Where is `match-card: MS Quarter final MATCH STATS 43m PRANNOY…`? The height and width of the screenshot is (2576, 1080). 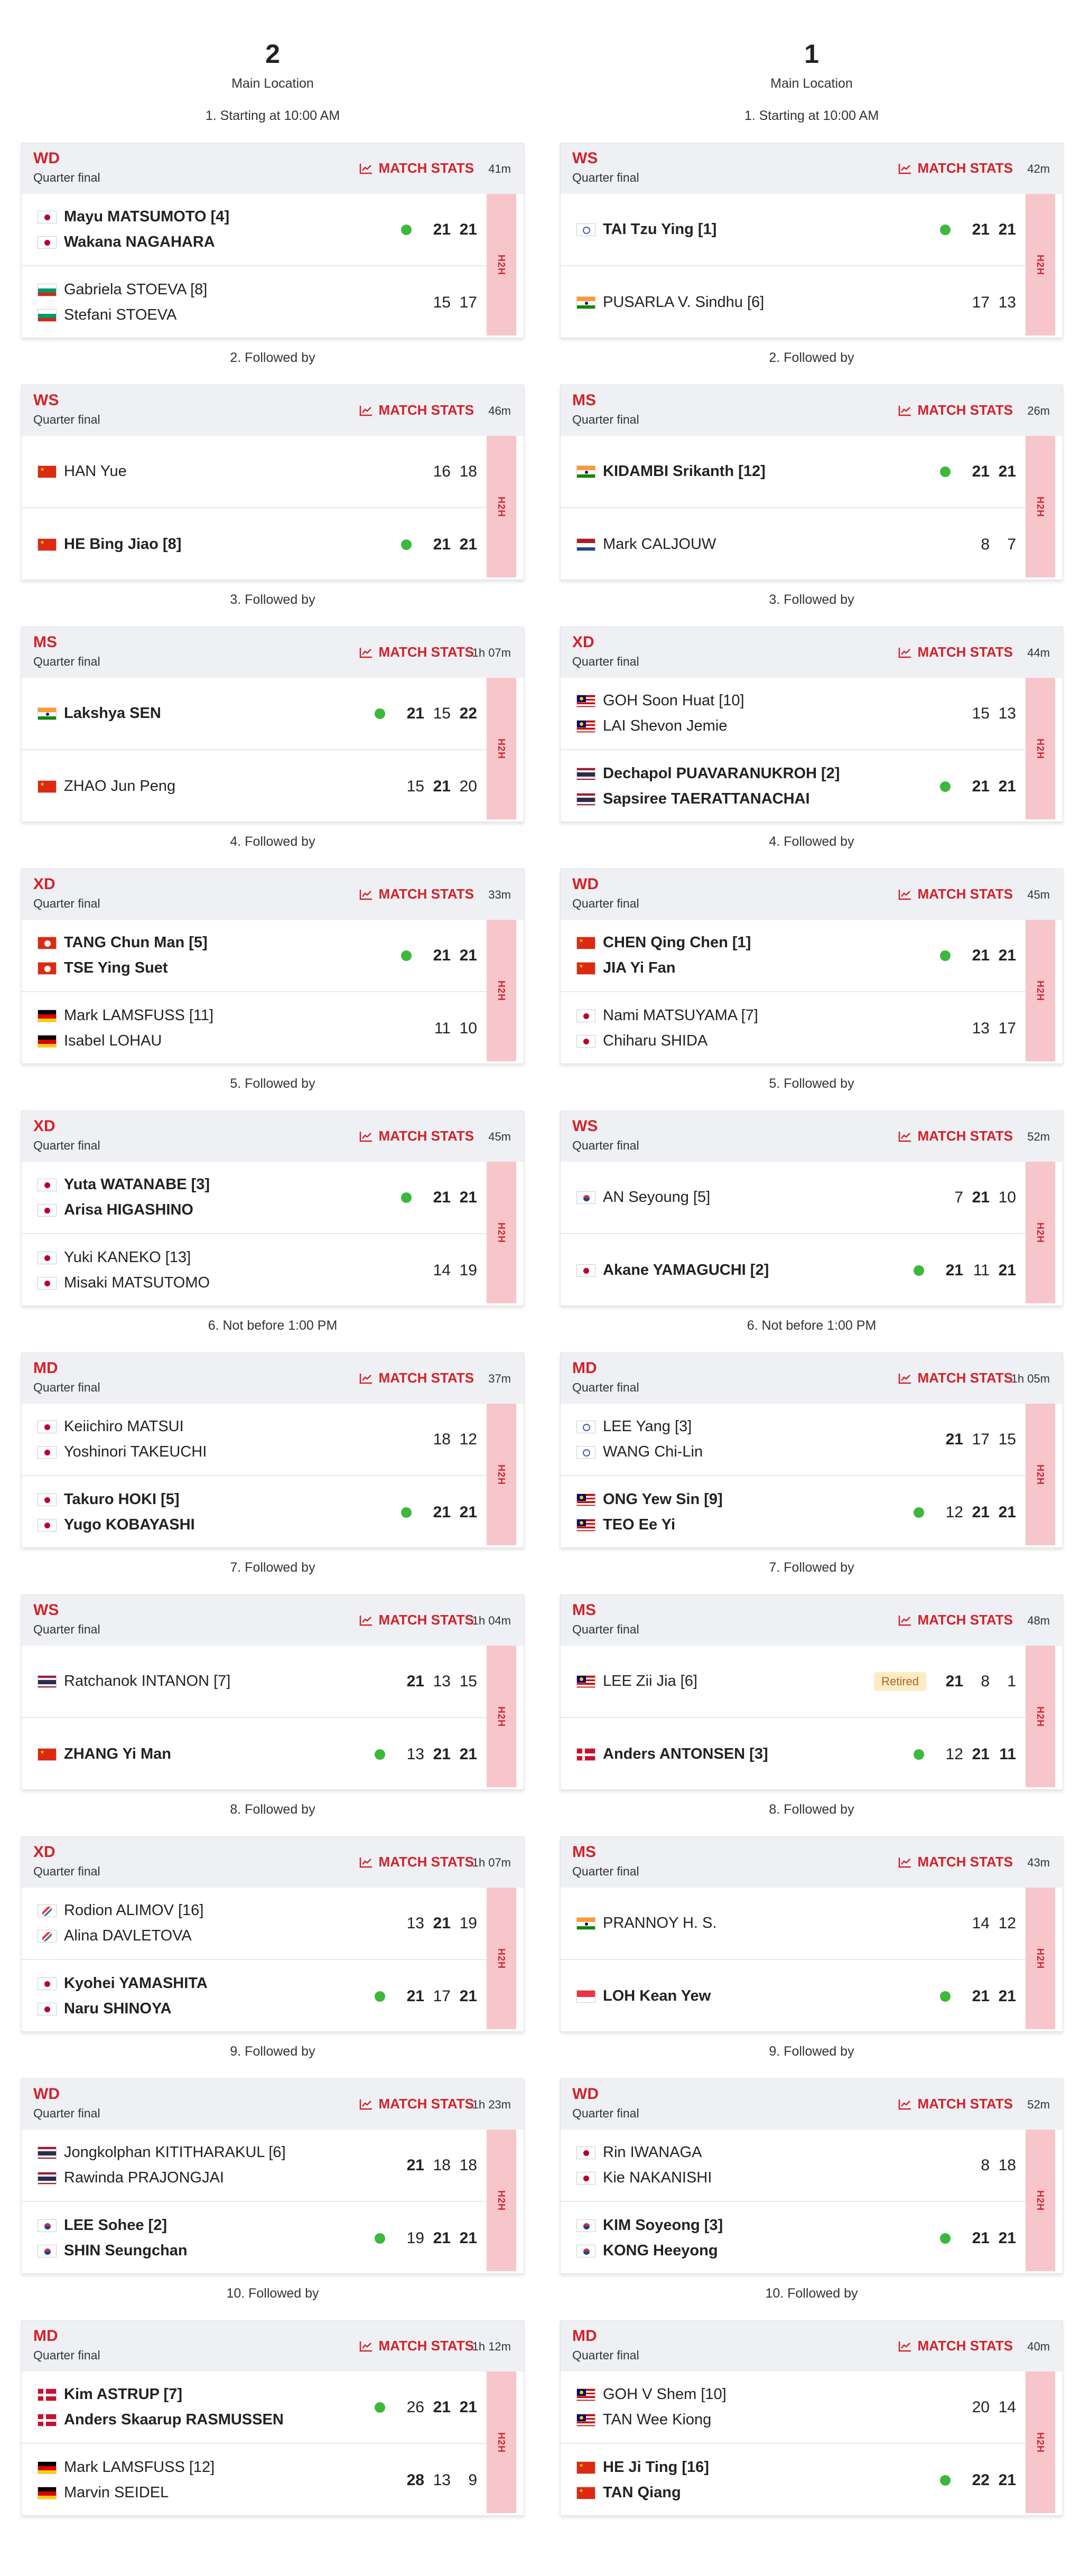
match-card: MS Quarter final MATCH STATS 43m PRANNOY… is located at coordinates (811, 1934).